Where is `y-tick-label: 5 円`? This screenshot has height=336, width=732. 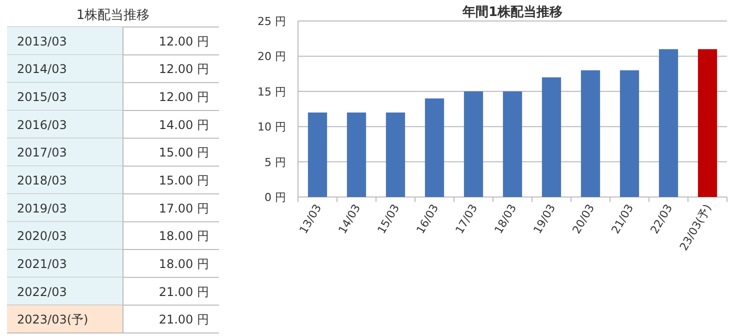
y-tick-label: 5 円 is located at coordinates (275, 162).